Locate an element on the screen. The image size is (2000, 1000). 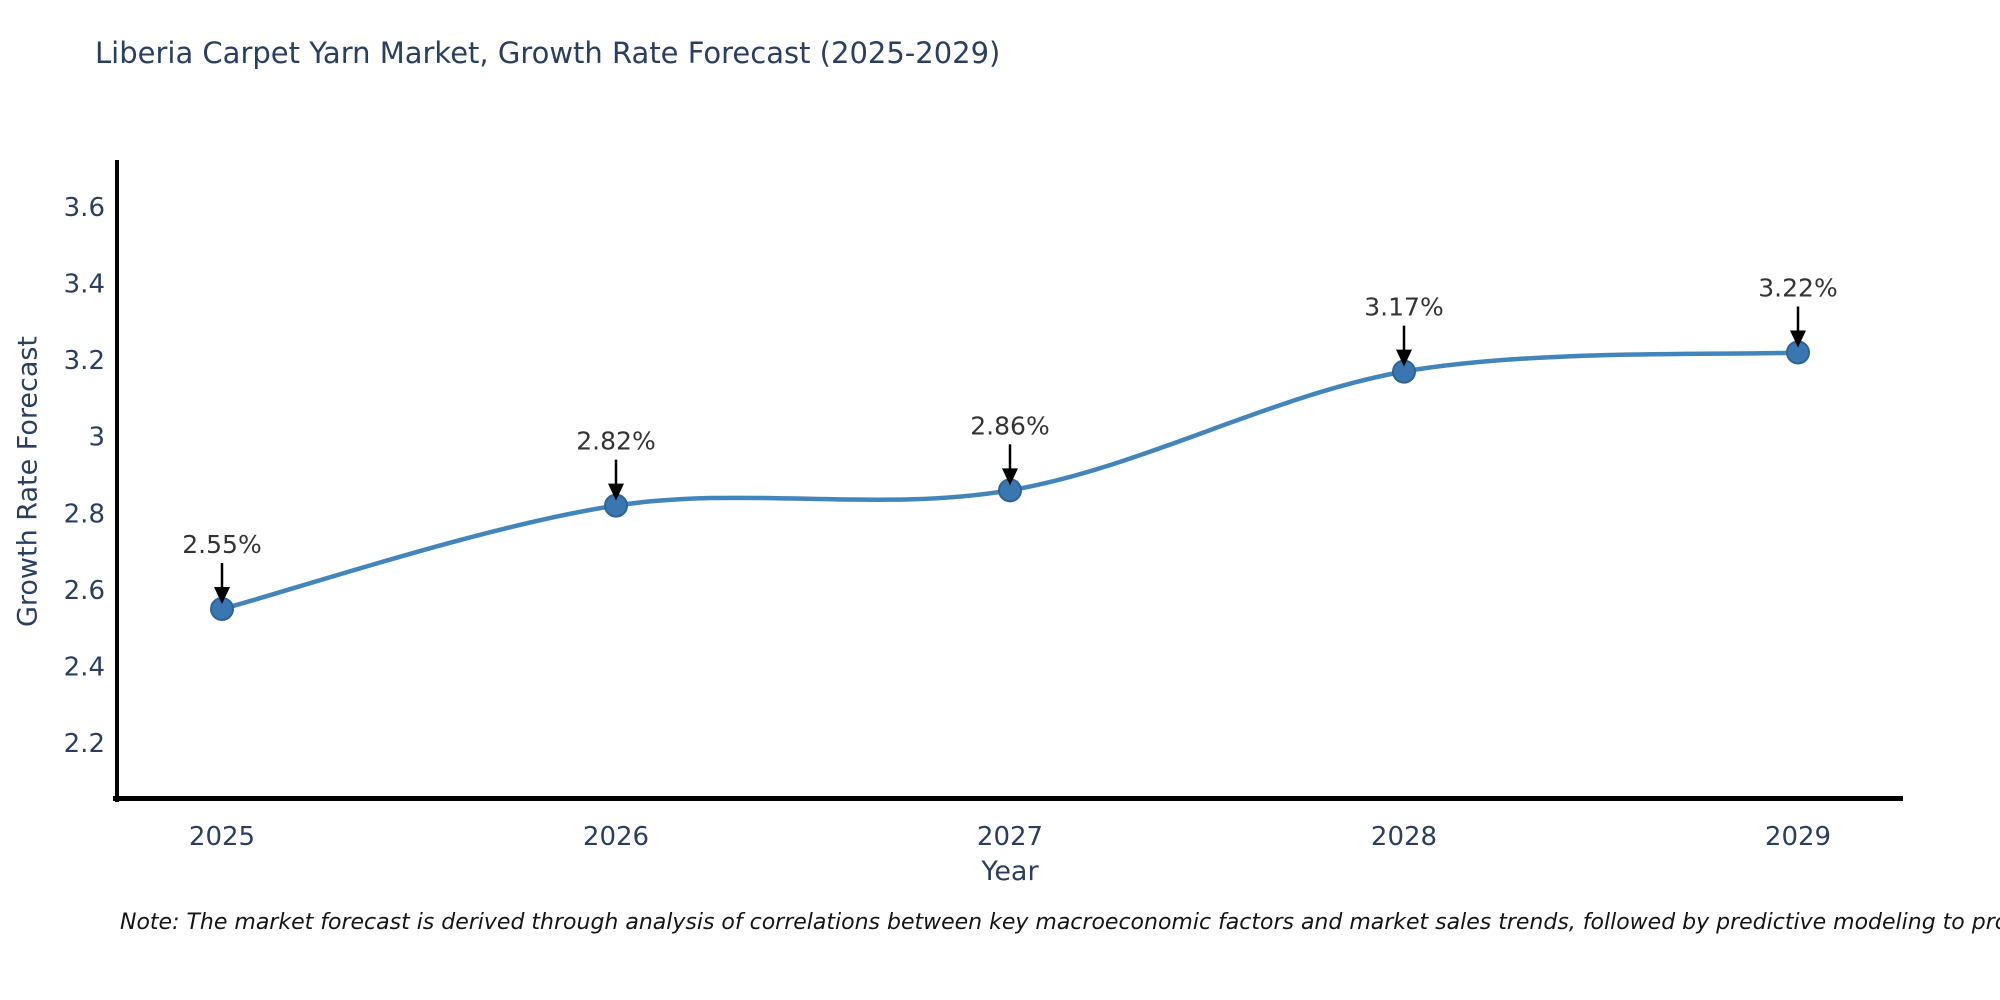
y-tick-label: 2.4 is located at coordinates (84, 667).